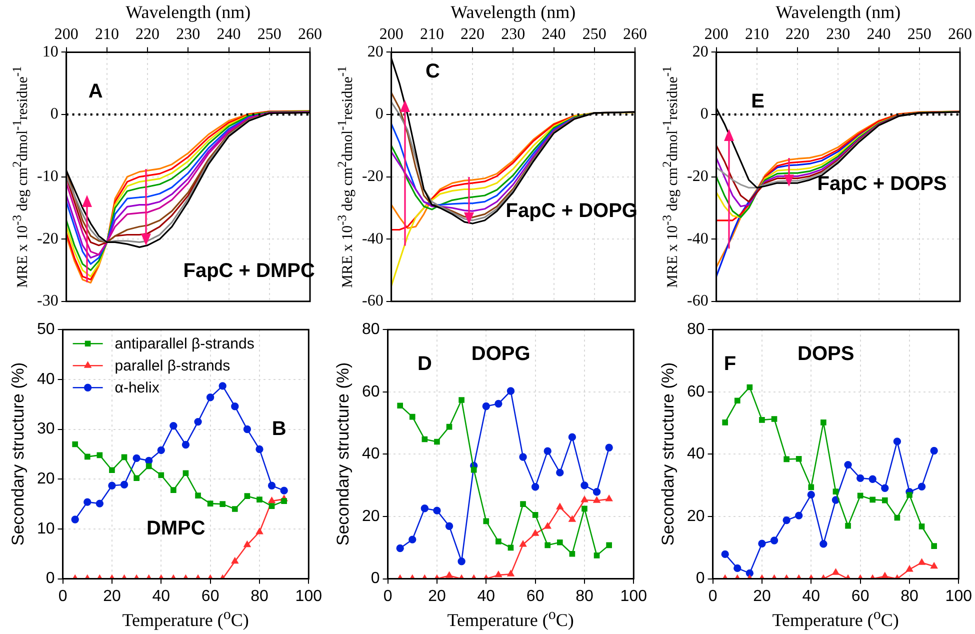  Describe the element at coordinates (424, 364) in the screenshot. I see `annotation: D` at that location.